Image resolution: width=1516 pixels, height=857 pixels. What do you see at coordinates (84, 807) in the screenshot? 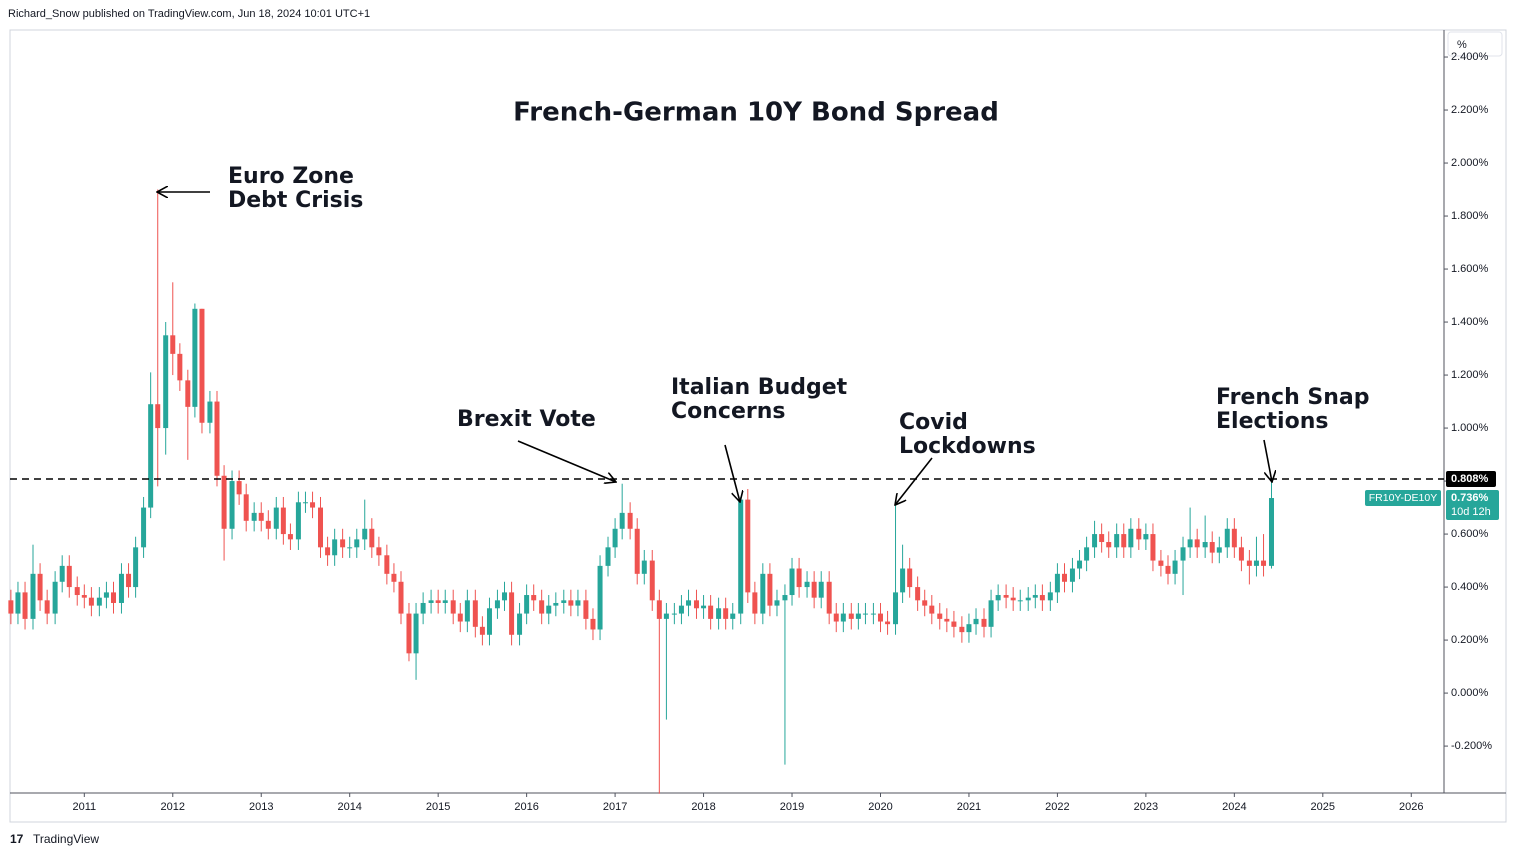
I see `x-tick-label: 2011` at bounding box center [84, 807].